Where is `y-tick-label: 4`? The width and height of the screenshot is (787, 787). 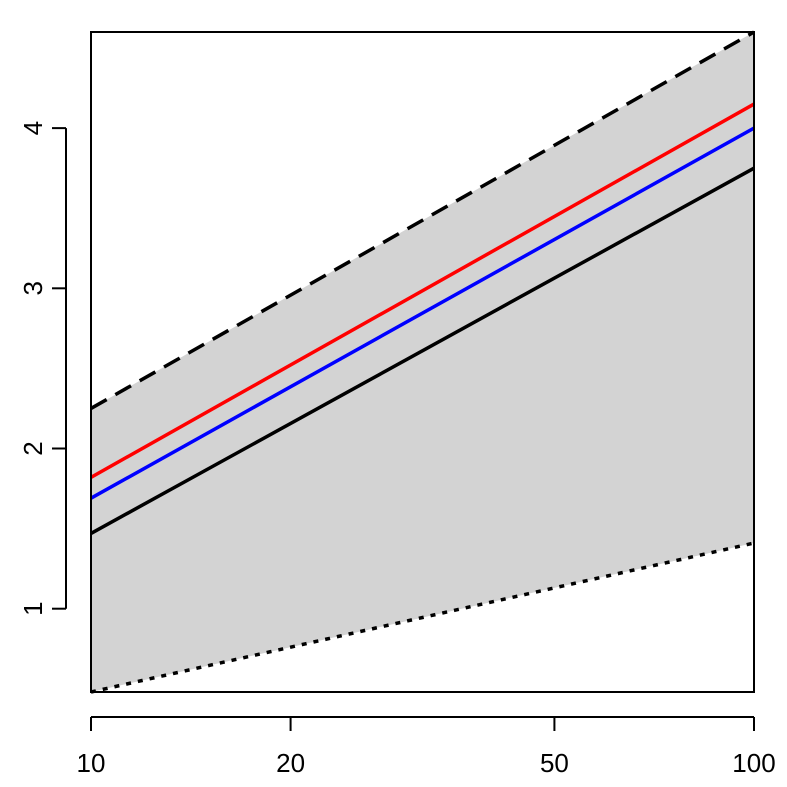
y-tick-label: 4 is located at coordinates (33, 128).